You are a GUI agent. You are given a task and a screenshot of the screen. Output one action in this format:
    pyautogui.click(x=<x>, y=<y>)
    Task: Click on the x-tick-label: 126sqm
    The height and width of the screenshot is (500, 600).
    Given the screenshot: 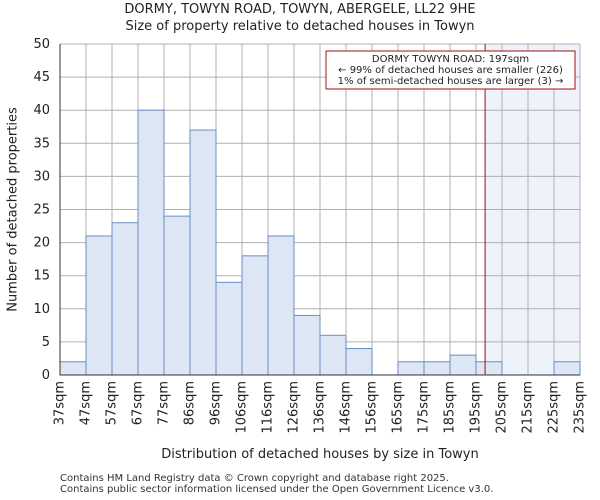 What is the action you would take?
    pyautogui.click(x=294, y=407)
    